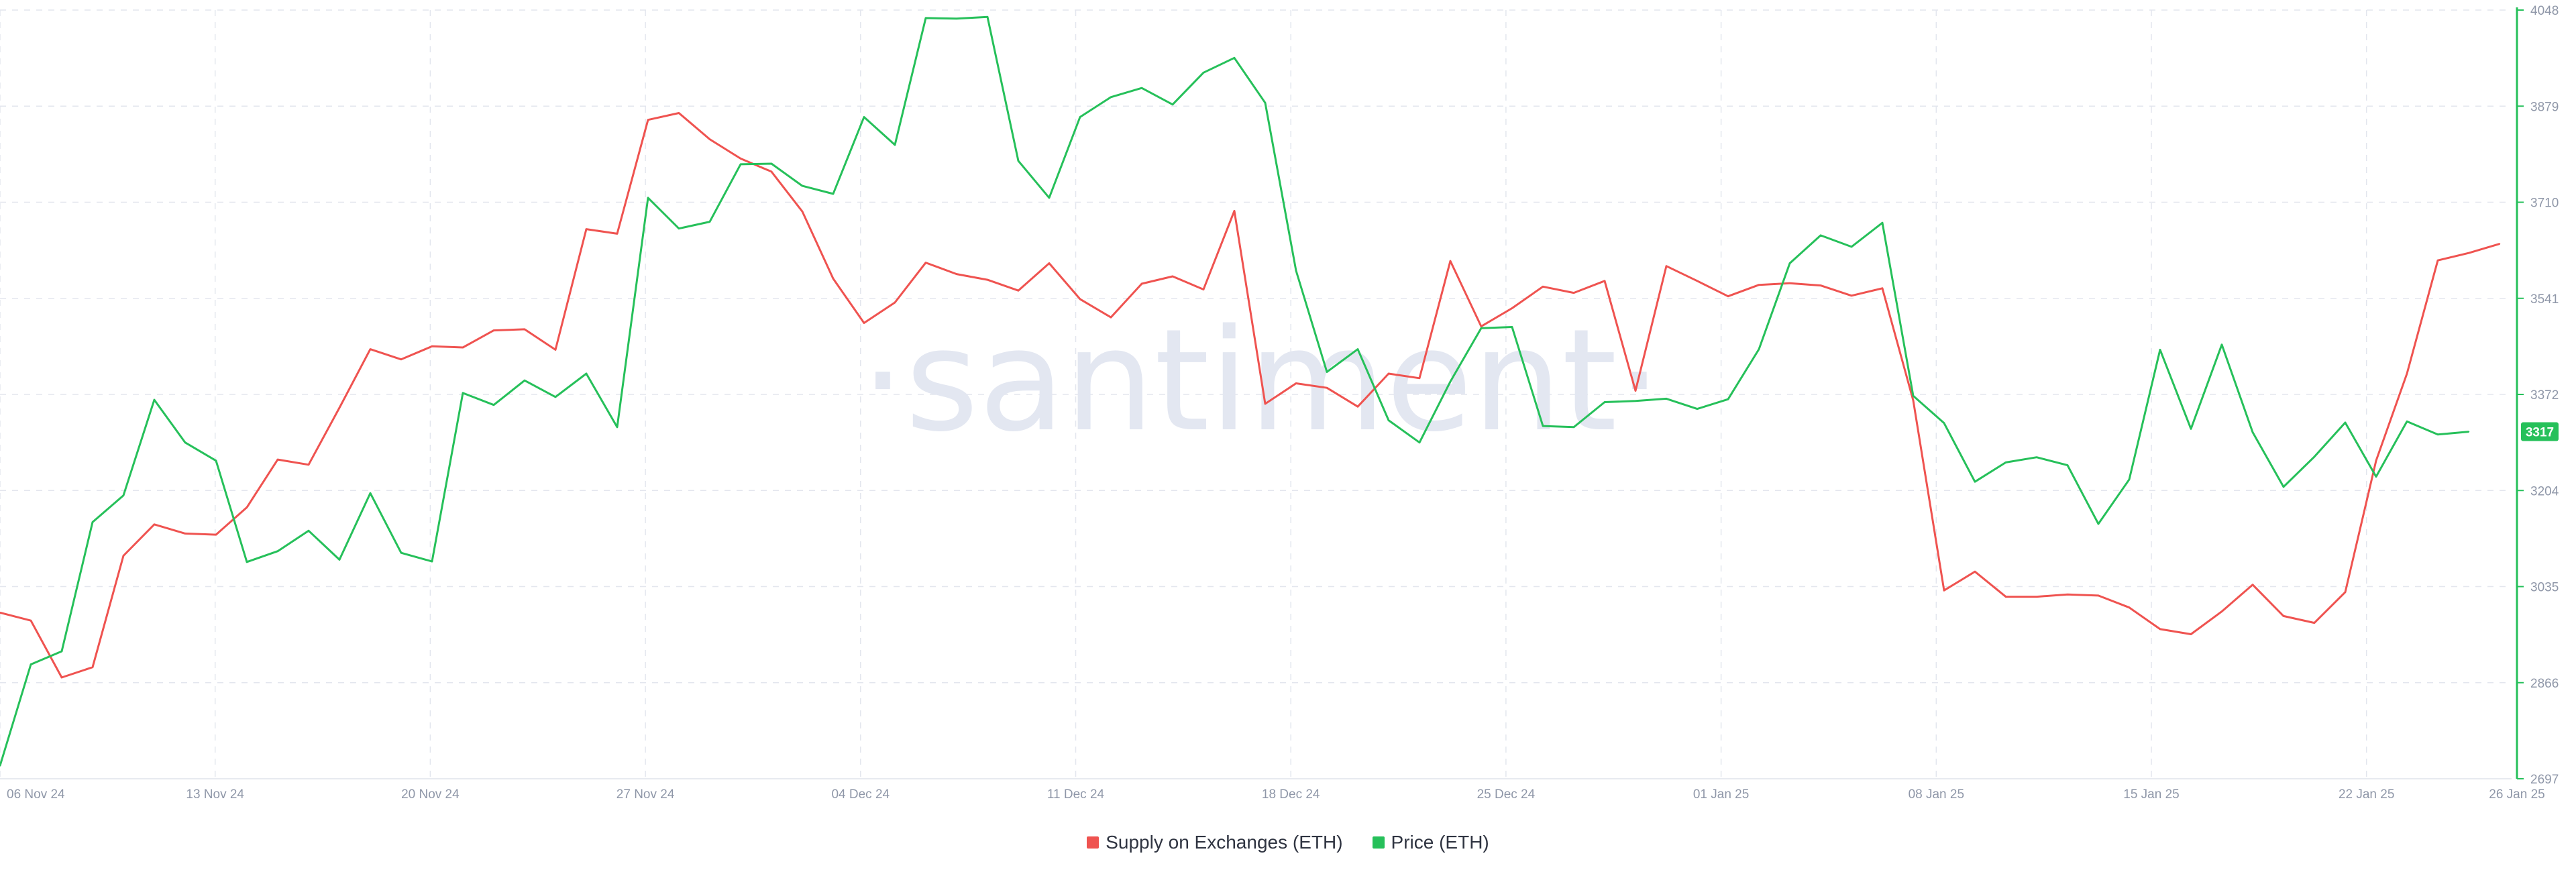 The image size is (2576, 872). What do you see at coordinates (1936, 795) in the screenshot?
I see `x-tick-label: 08 Jan 25` at bounding box center [1936, 795].